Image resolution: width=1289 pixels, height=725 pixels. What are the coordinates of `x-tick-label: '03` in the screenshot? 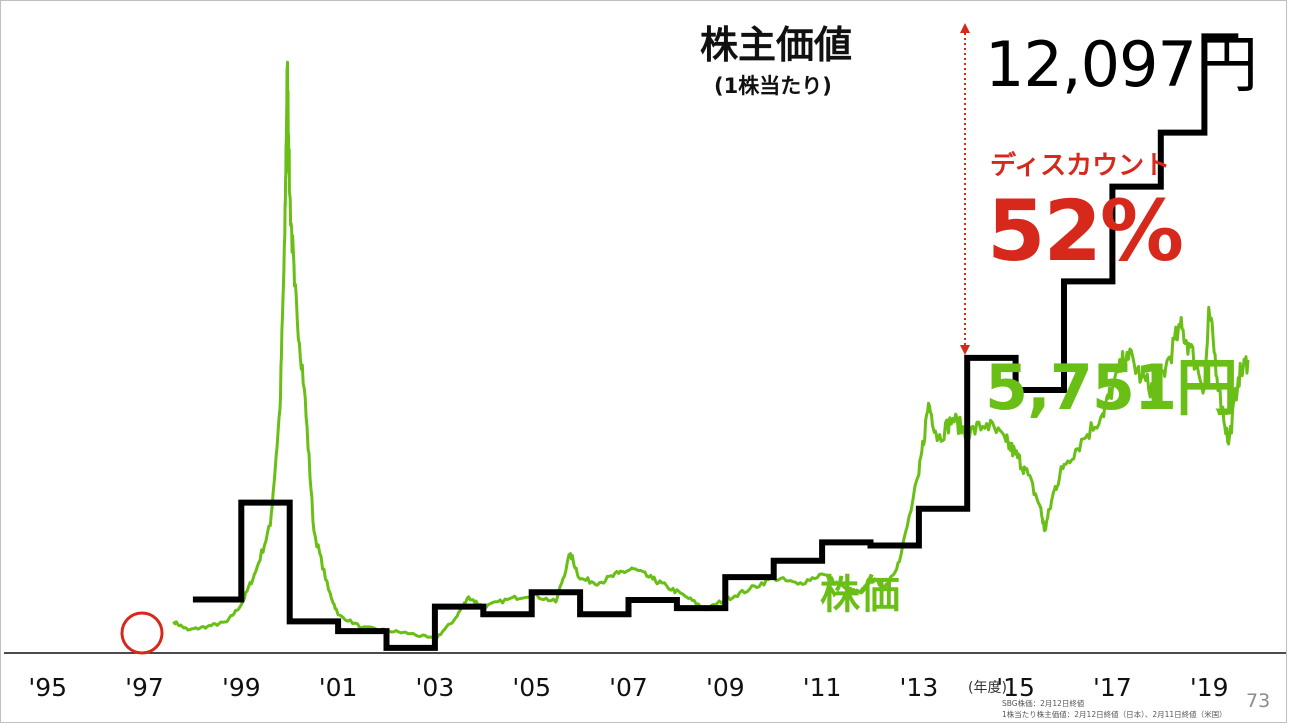 It's located at (435, 687).